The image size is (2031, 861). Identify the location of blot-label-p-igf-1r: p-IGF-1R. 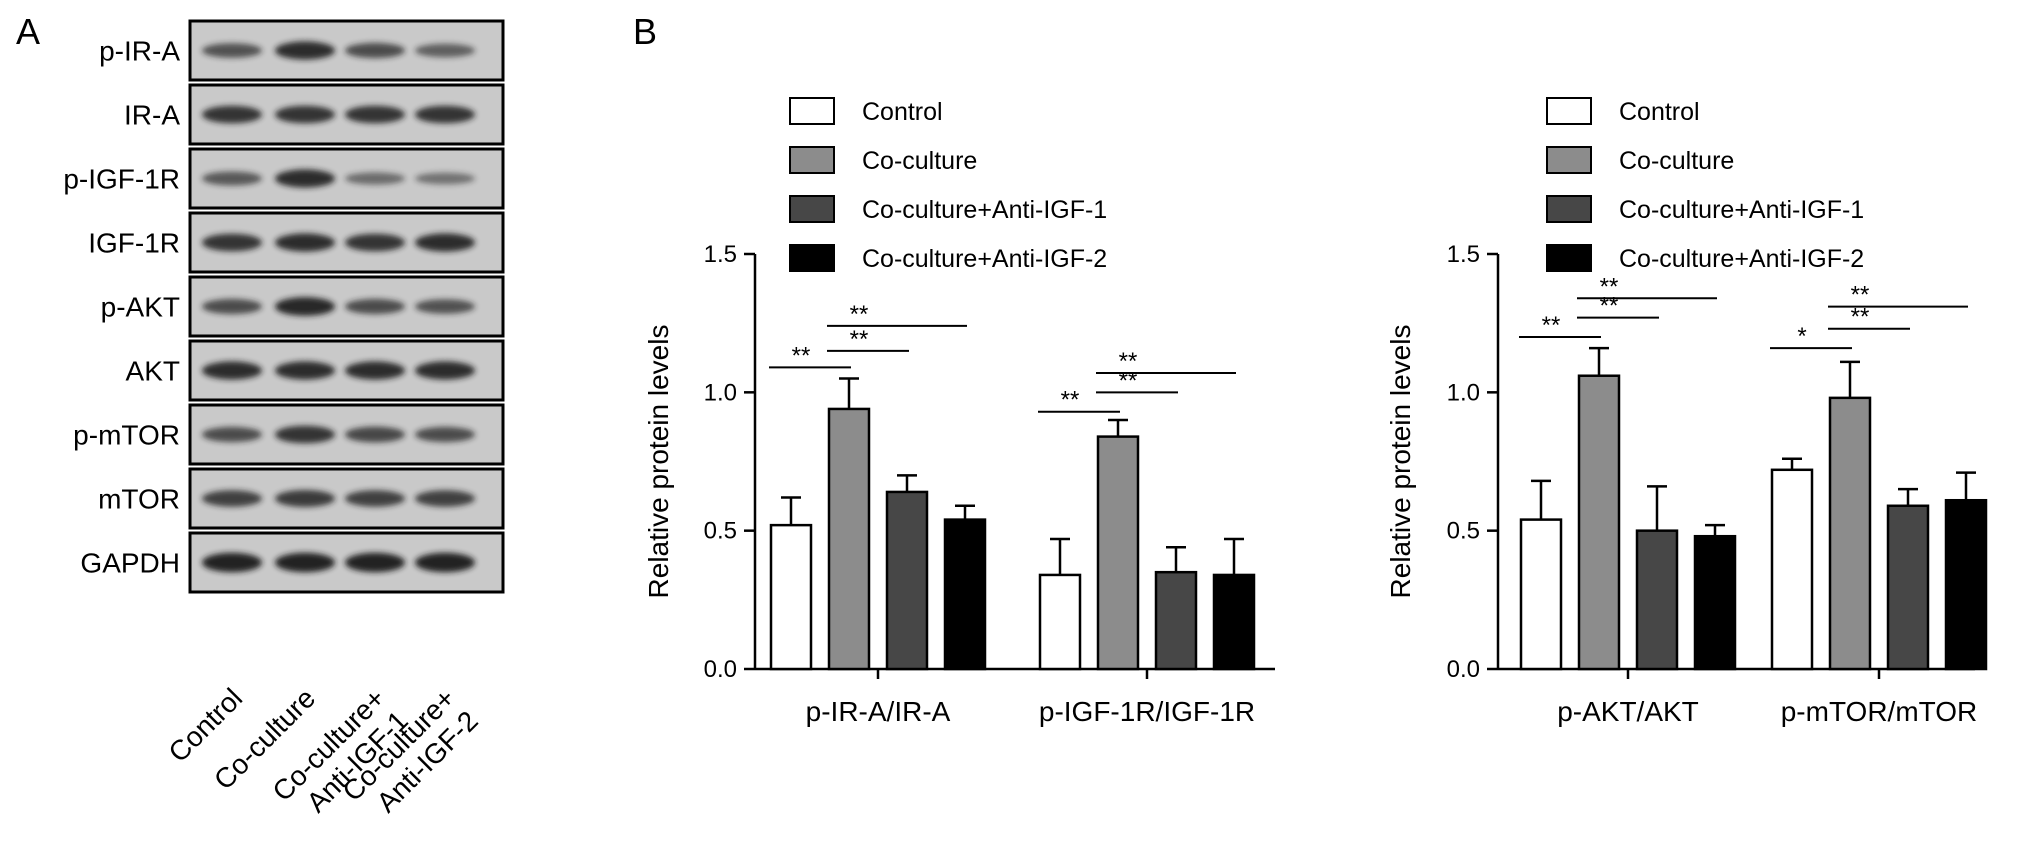
(121, 179).